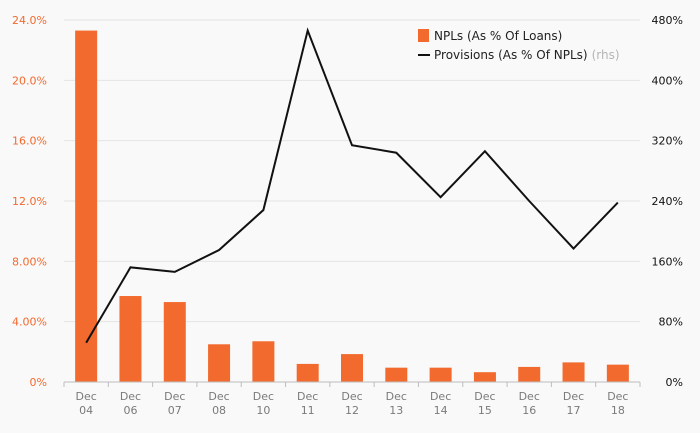  I want to click on x-axis-tick-label: 13, so click(396, 410).